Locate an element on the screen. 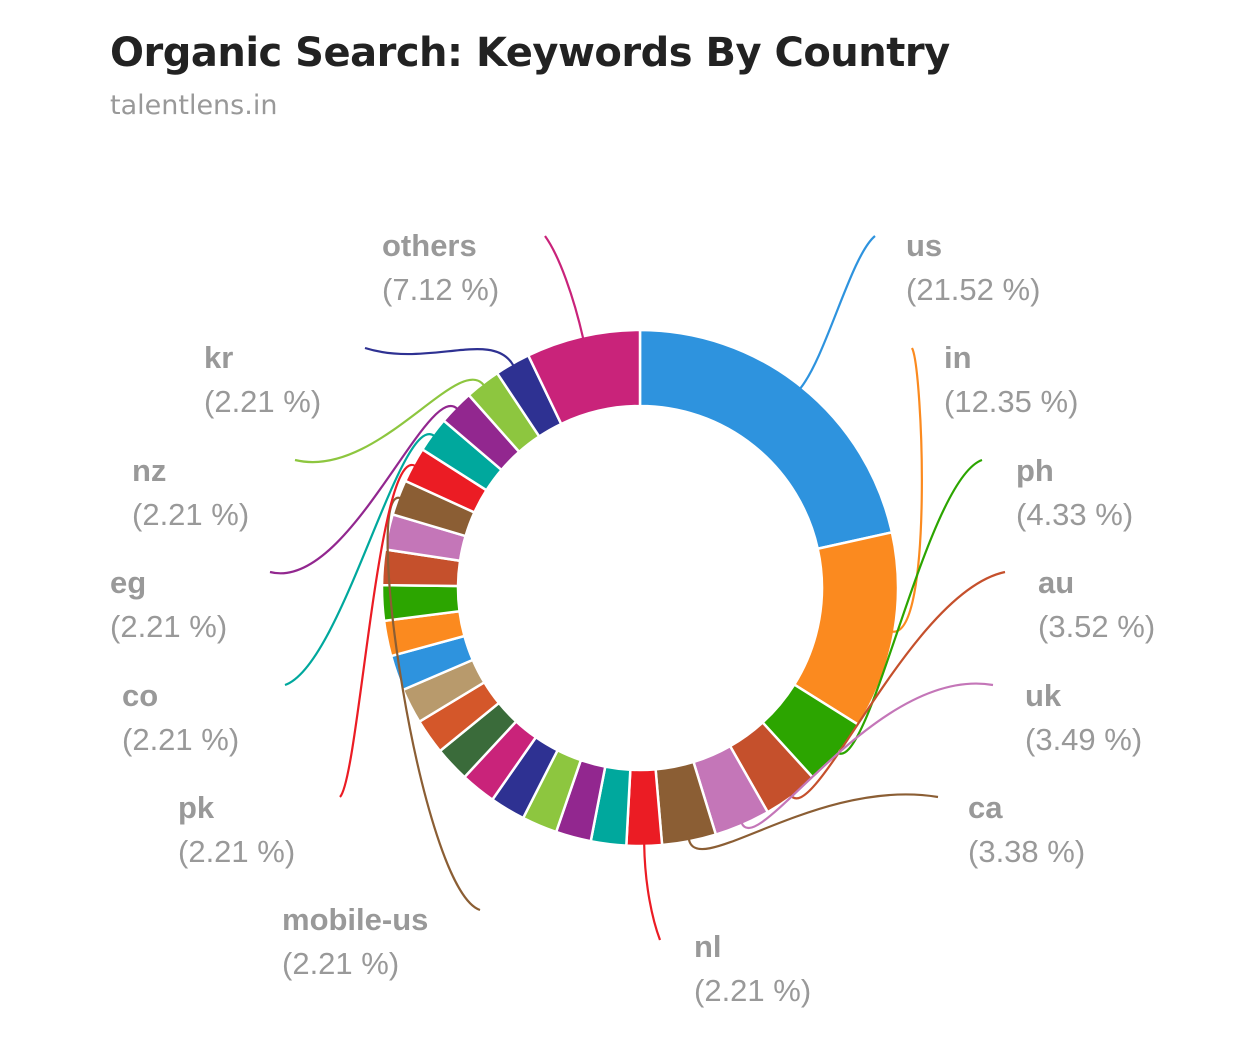 Image resolution: width=1240 pixels, height=1044 pixels. leader-line-in is located at coordinates (907, 490).